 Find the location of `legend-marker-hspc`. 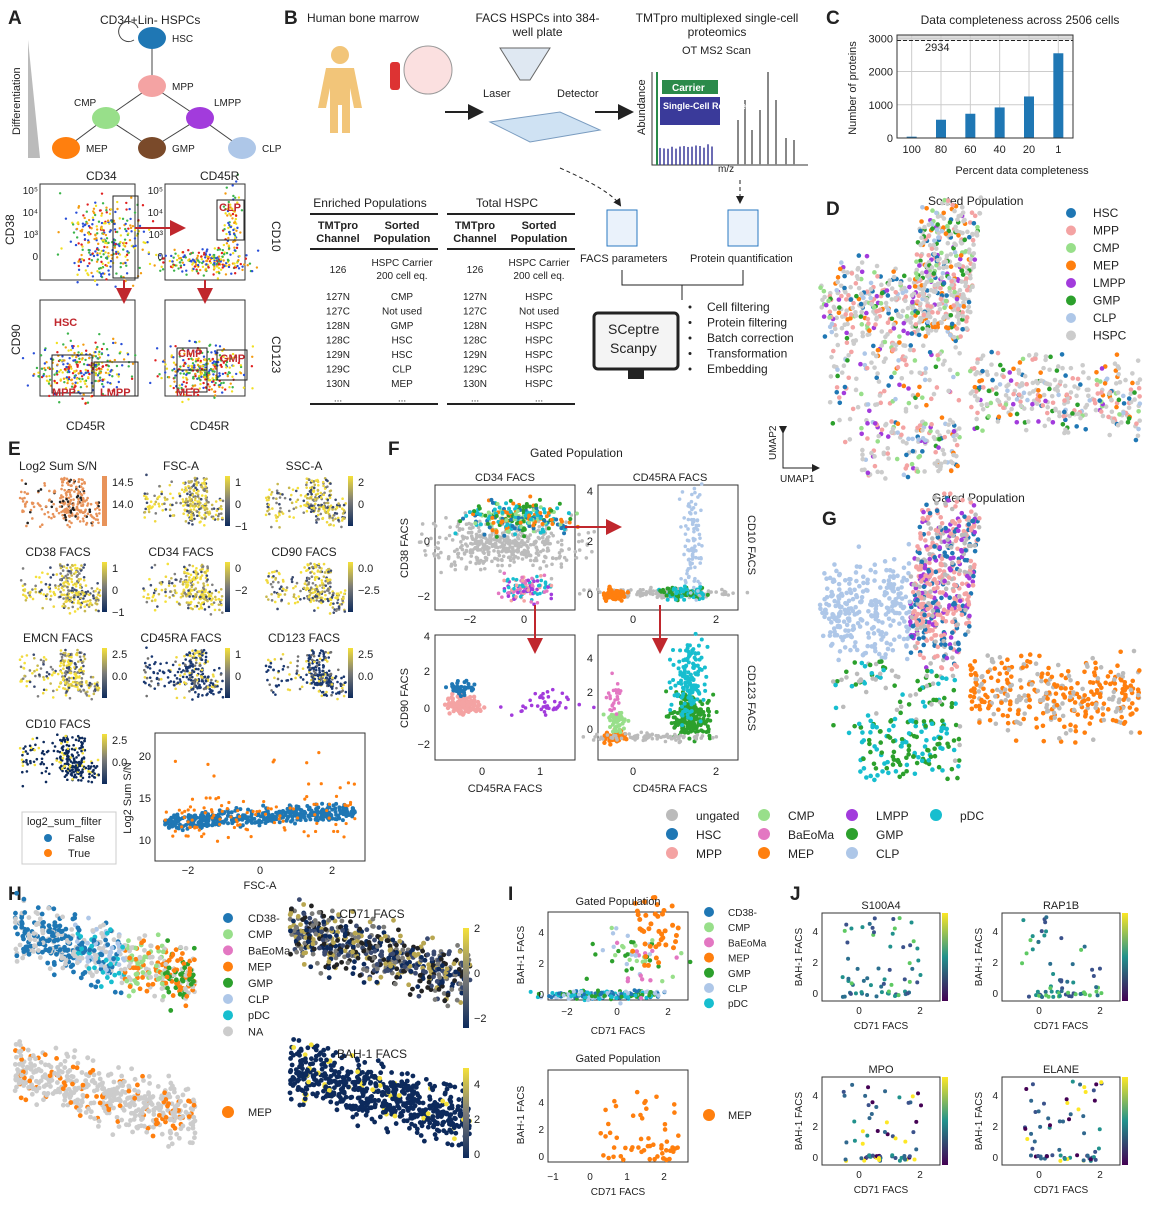

legend-marker-hspc is located at coordinates (1071, 335).